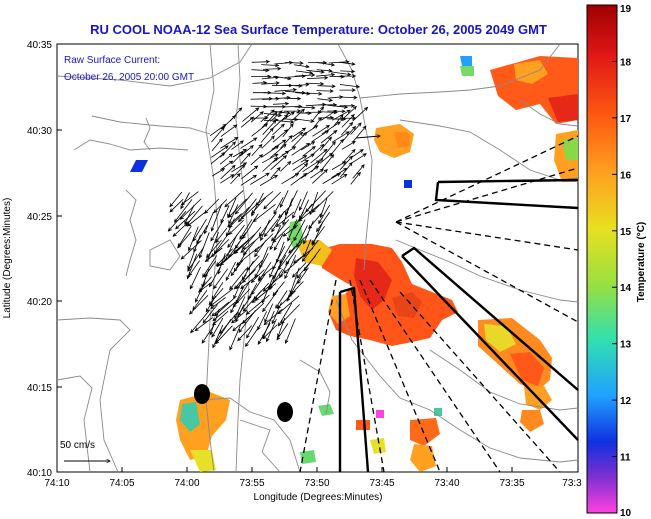  Describe the element at coordinates (318, 497) in the screenshot. I see `x-axis-label: Longitude (Degrees:Minutes)` at that location.